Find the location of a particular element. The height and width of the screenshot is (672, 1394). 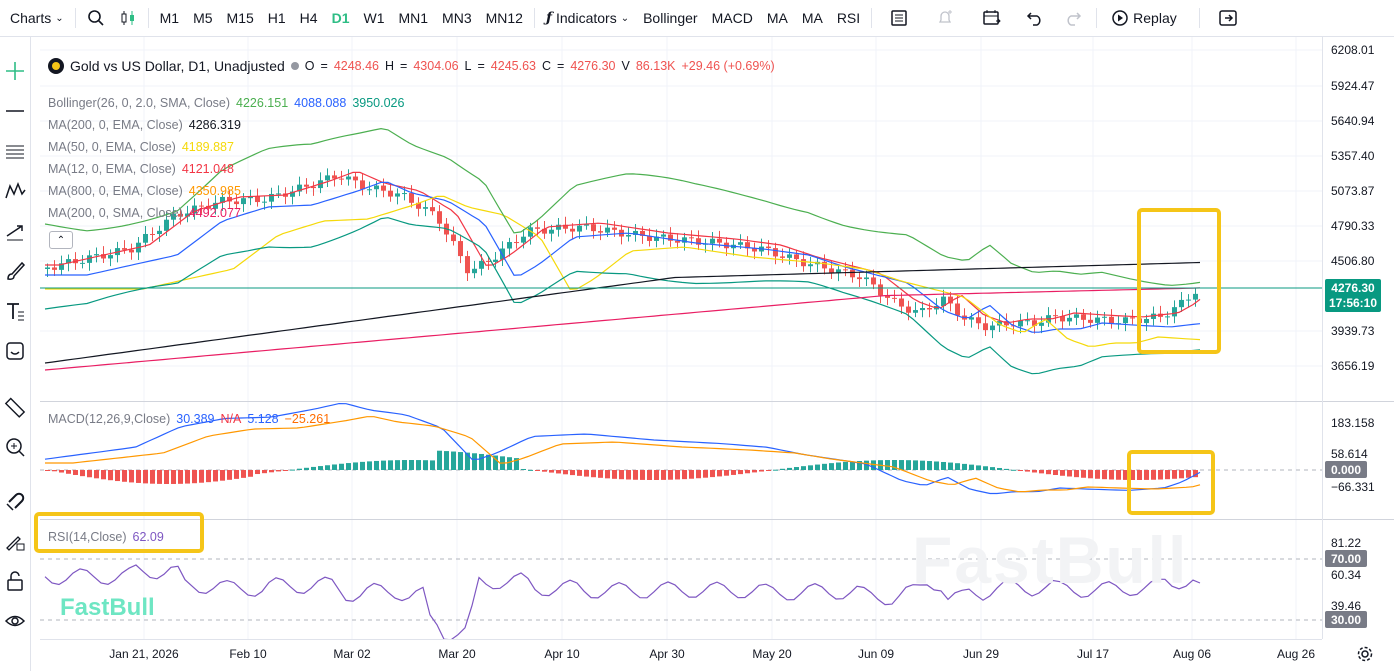

divider is located at coordinates (75, 18).